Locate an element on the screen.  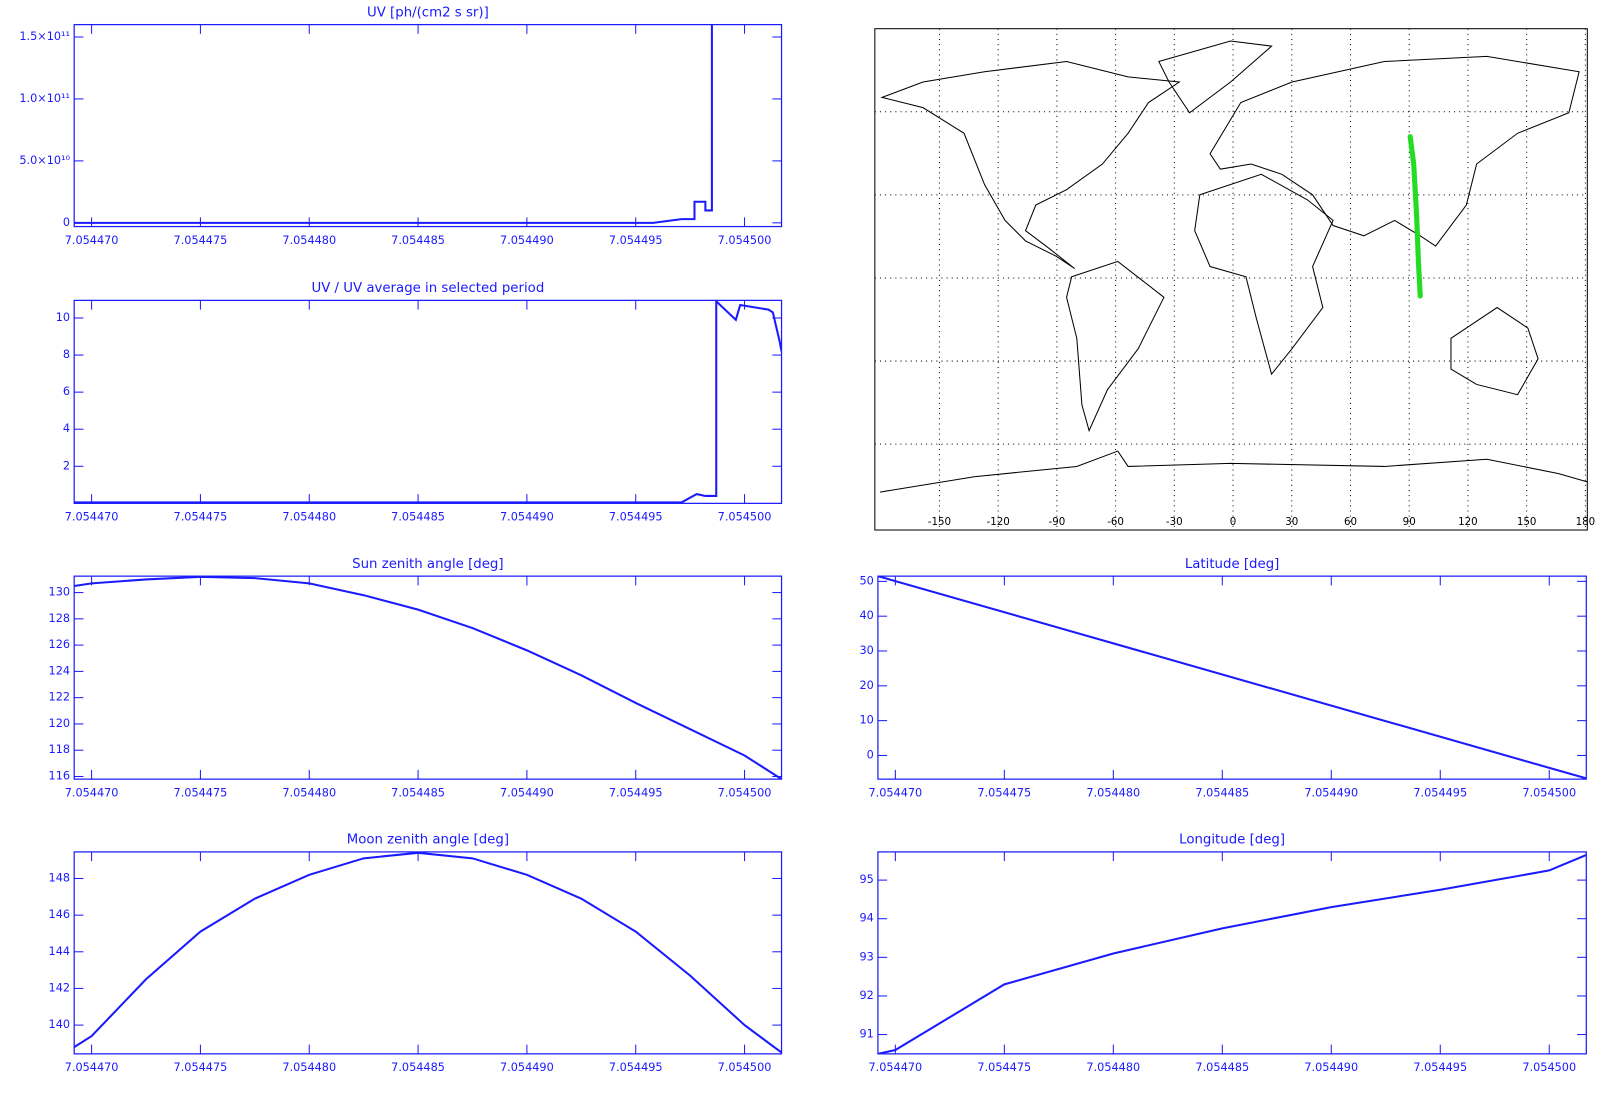
africa is located at coordinates (1264, 274).